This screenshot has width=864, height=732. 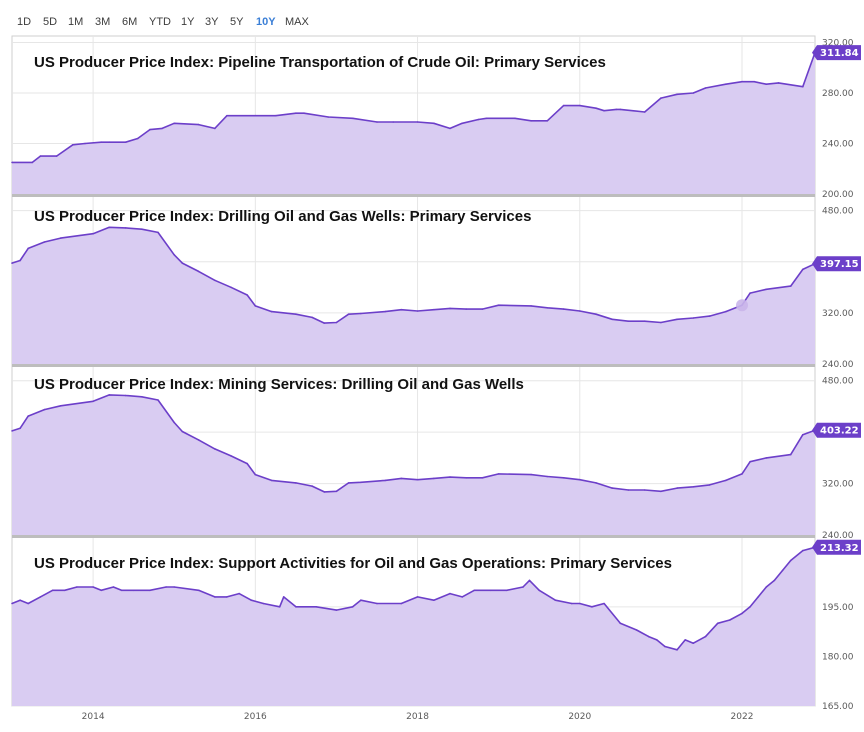 What do you see at coordinates (838, 608) in the screenshot?
I see `y-tick-label: 195.00` at bounding box center [838, 608].